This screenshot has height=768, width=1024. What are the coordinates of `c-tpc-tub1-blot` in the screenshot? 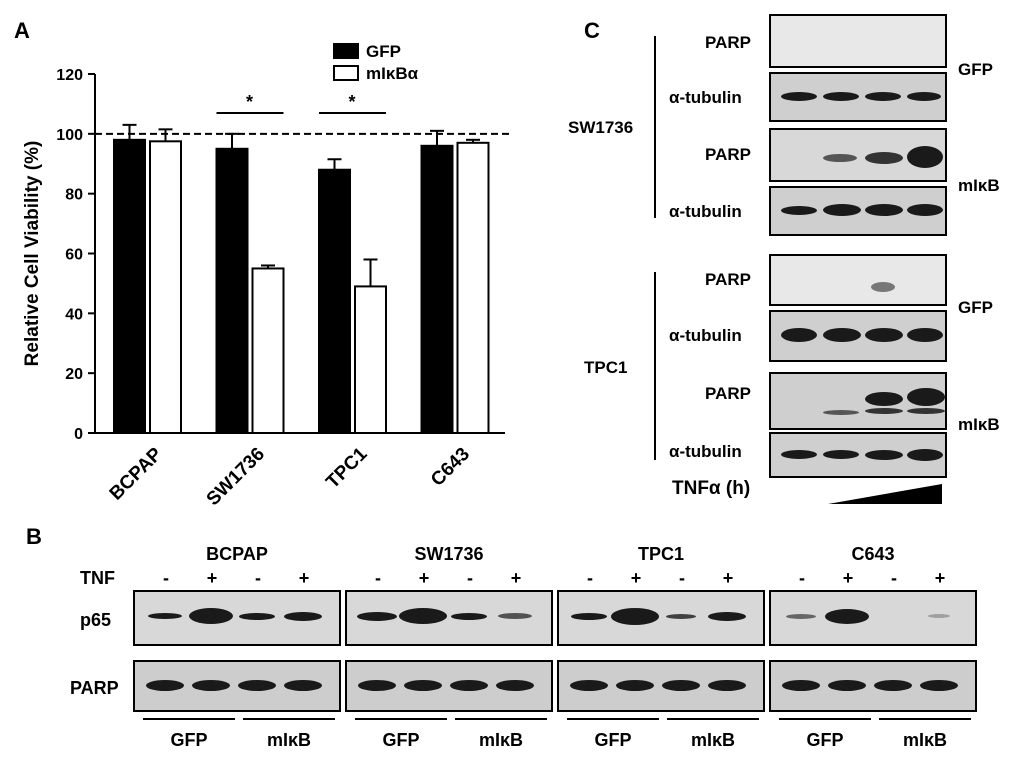 It's located at (858, 336).